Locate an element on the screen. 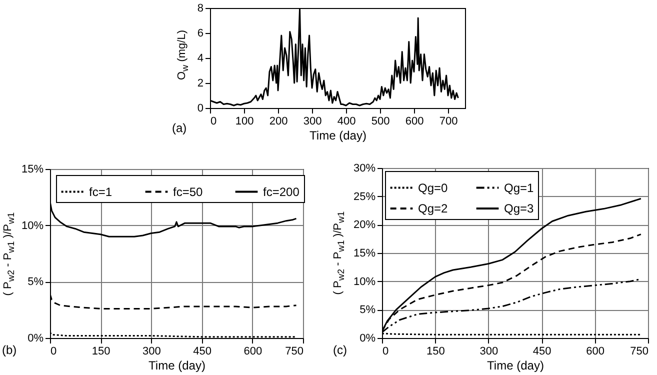  y-tick-label: 20% is located at coordinates (364, 225).